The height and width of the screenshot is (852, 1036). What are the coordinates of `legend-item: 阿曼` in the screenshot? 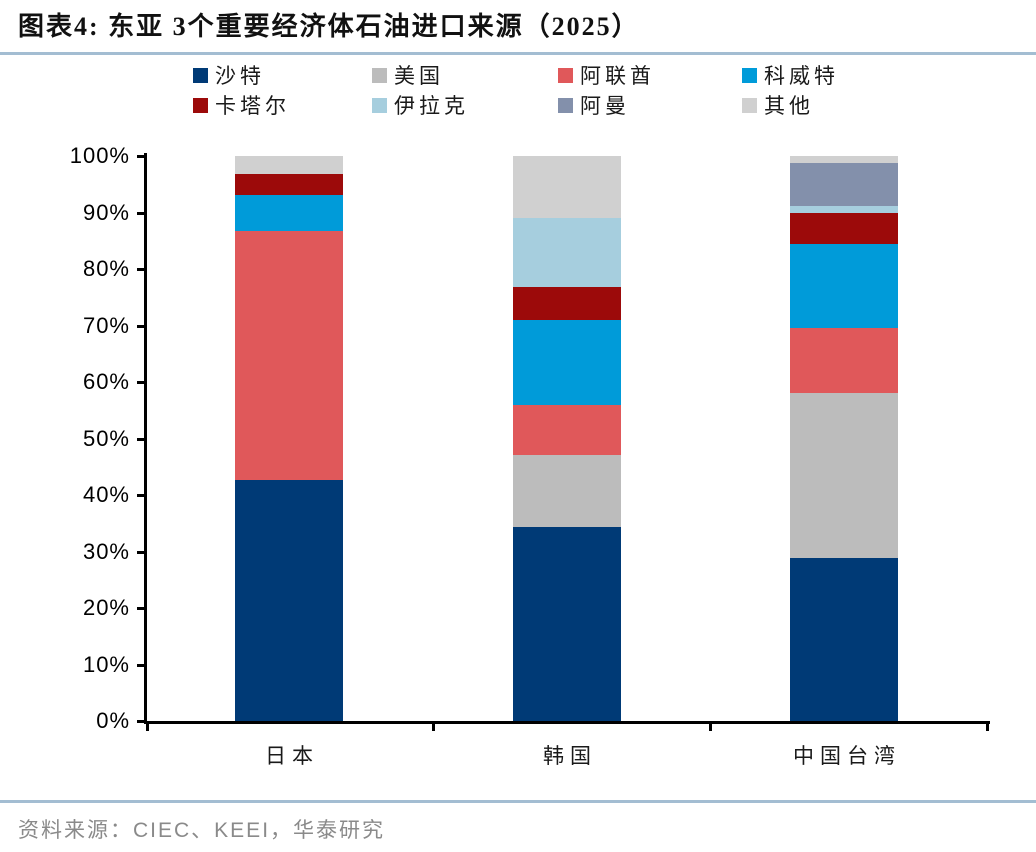 It's located at (594, 105).